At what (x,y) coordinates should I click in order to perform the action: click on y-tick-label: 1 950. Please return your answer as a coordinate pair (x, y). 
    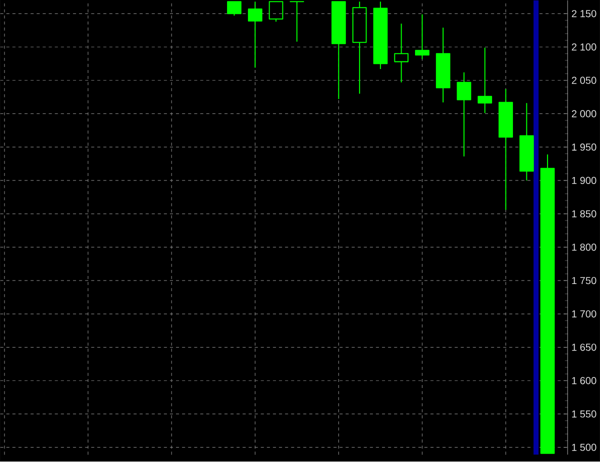
    Looking at the image, I should click on (584, 147).